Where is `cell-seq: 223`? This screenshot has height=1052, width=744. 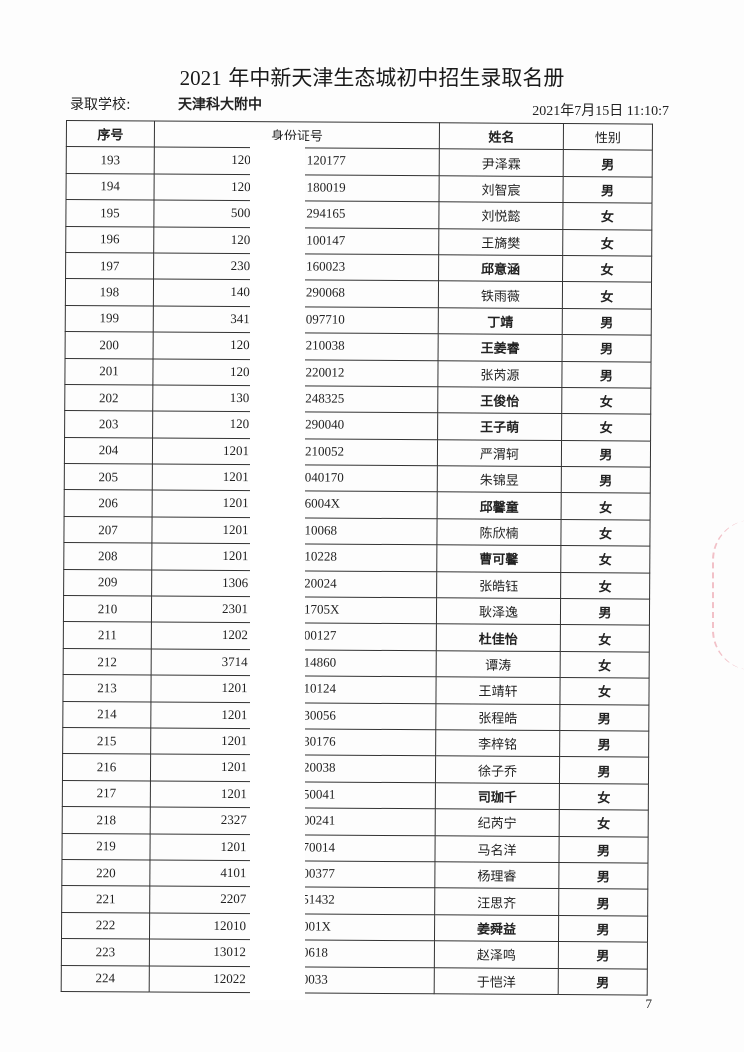
cell-seq: 223 is located at coordinates (105, 952).